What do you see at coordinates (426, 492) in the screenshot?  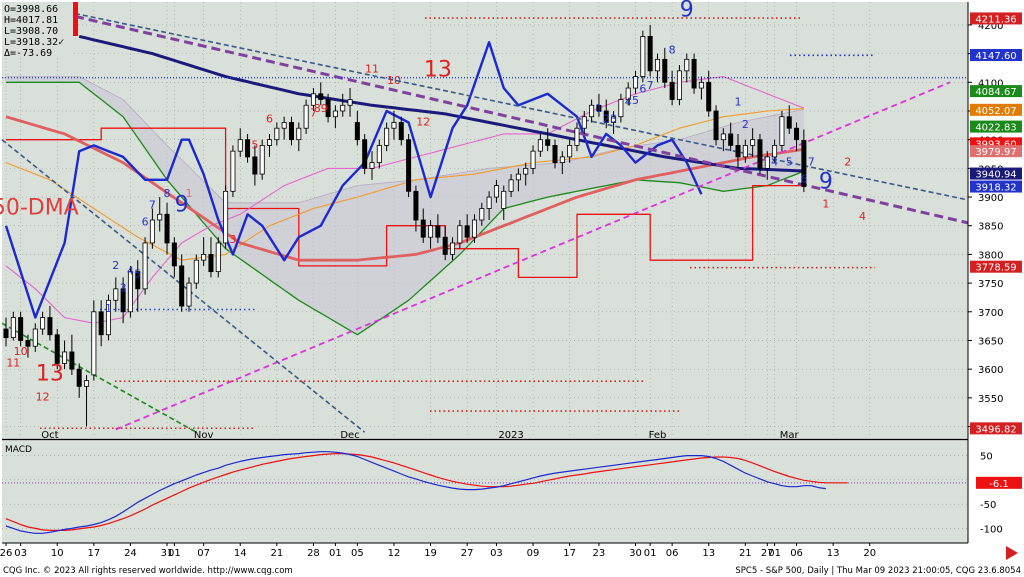 I see `macd-signal-line` at bounding box center [426, 492].